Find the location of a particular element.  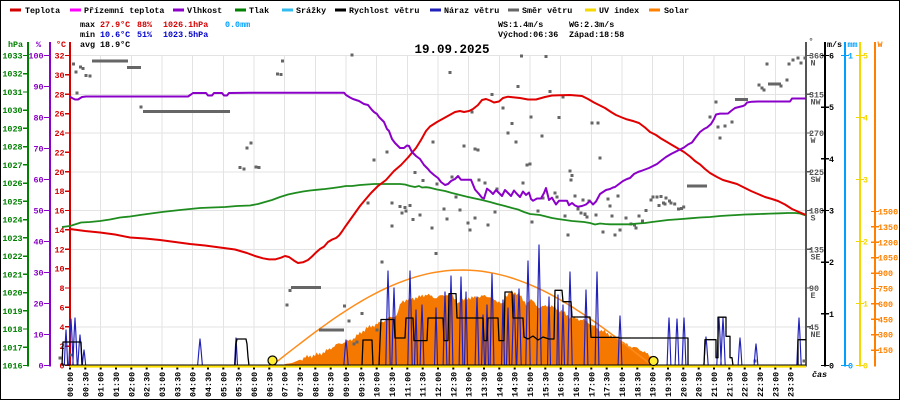

svg-text: 09:30 is located at coordinates (362, 384).